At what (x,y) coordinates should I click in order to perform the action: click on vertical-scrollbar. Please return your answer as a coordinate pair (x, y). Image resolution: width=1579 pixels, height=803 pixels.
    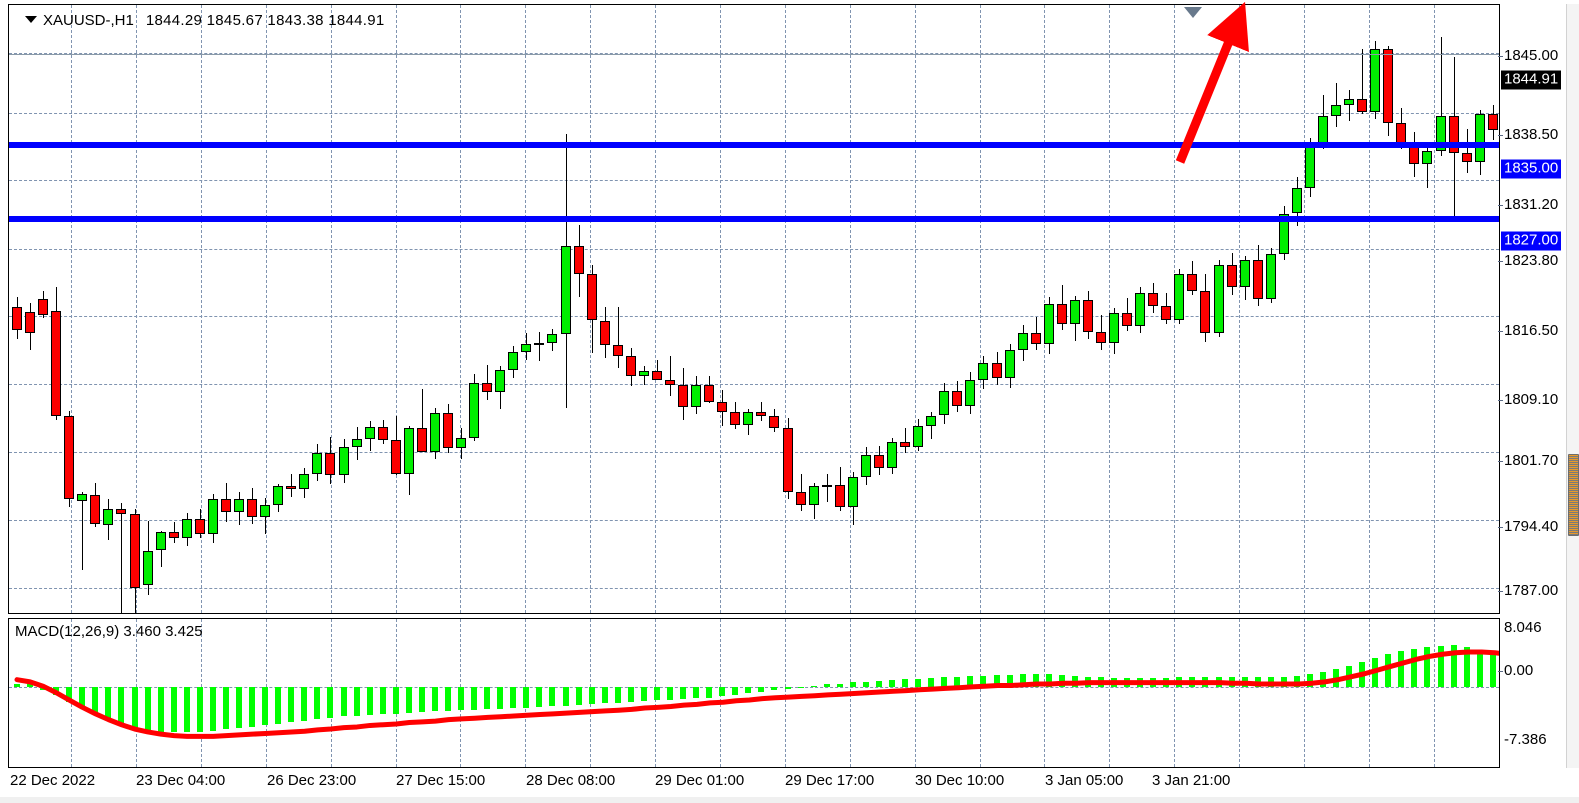
    Looking at the image, I should click on (1572, 386).